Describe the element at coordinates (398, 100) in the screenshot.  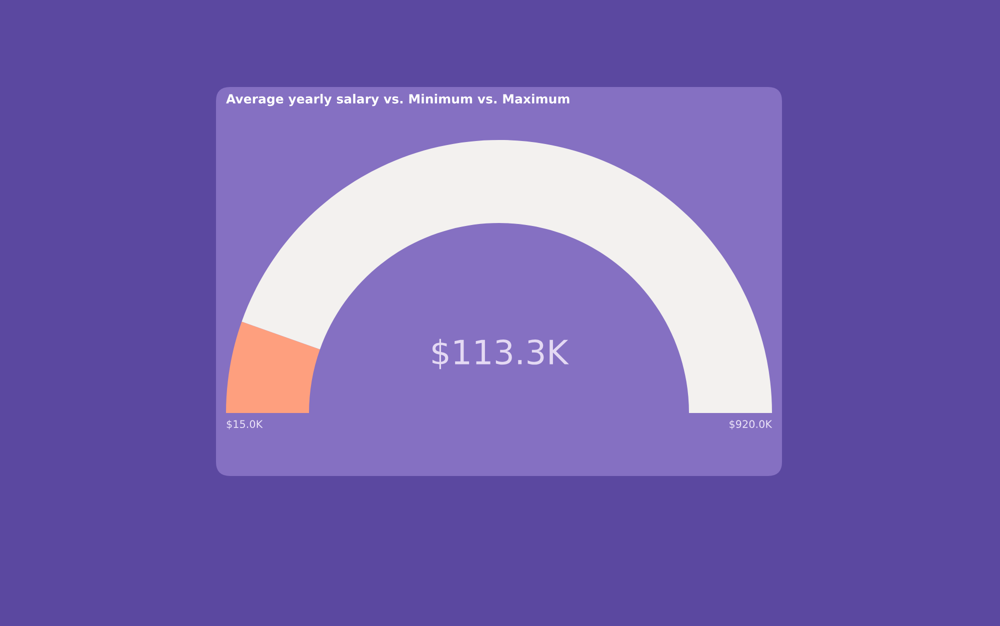
I see `chart-title: Average yearly salary vs. Minimum vs. Maximum` at that location.